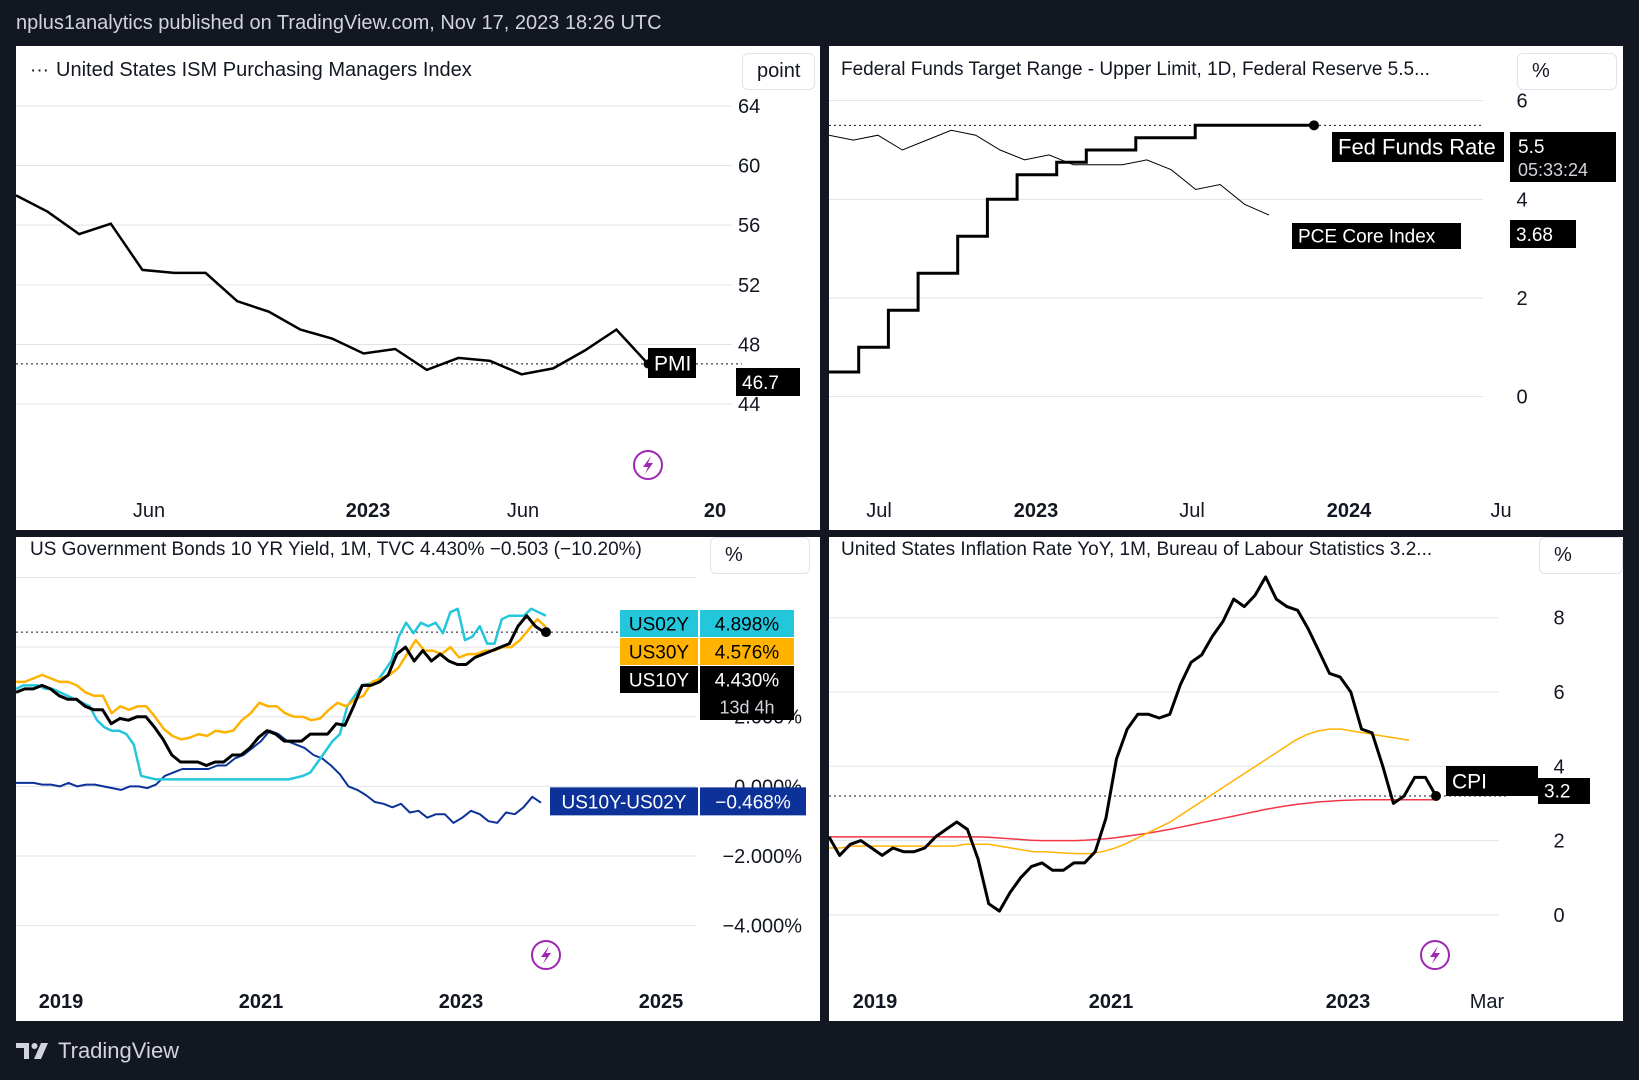 The image size is (1639, 1080). Describe the element at coordinates (461, 1002) in the screenshot. I see `bond-x-tick-label: 2023` at that location.